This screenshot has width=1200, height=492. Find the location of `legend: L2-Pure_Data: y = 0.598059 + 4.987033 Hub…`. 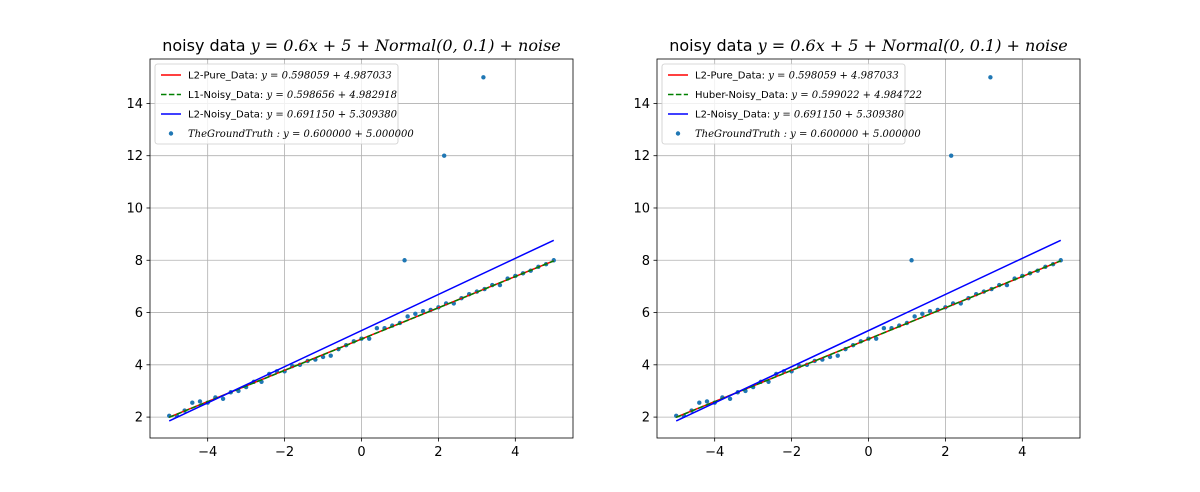

legend: L2-Pure_Data: y = 0.598059 + 4.987033 Hub… is located at coordinates (791, 104).